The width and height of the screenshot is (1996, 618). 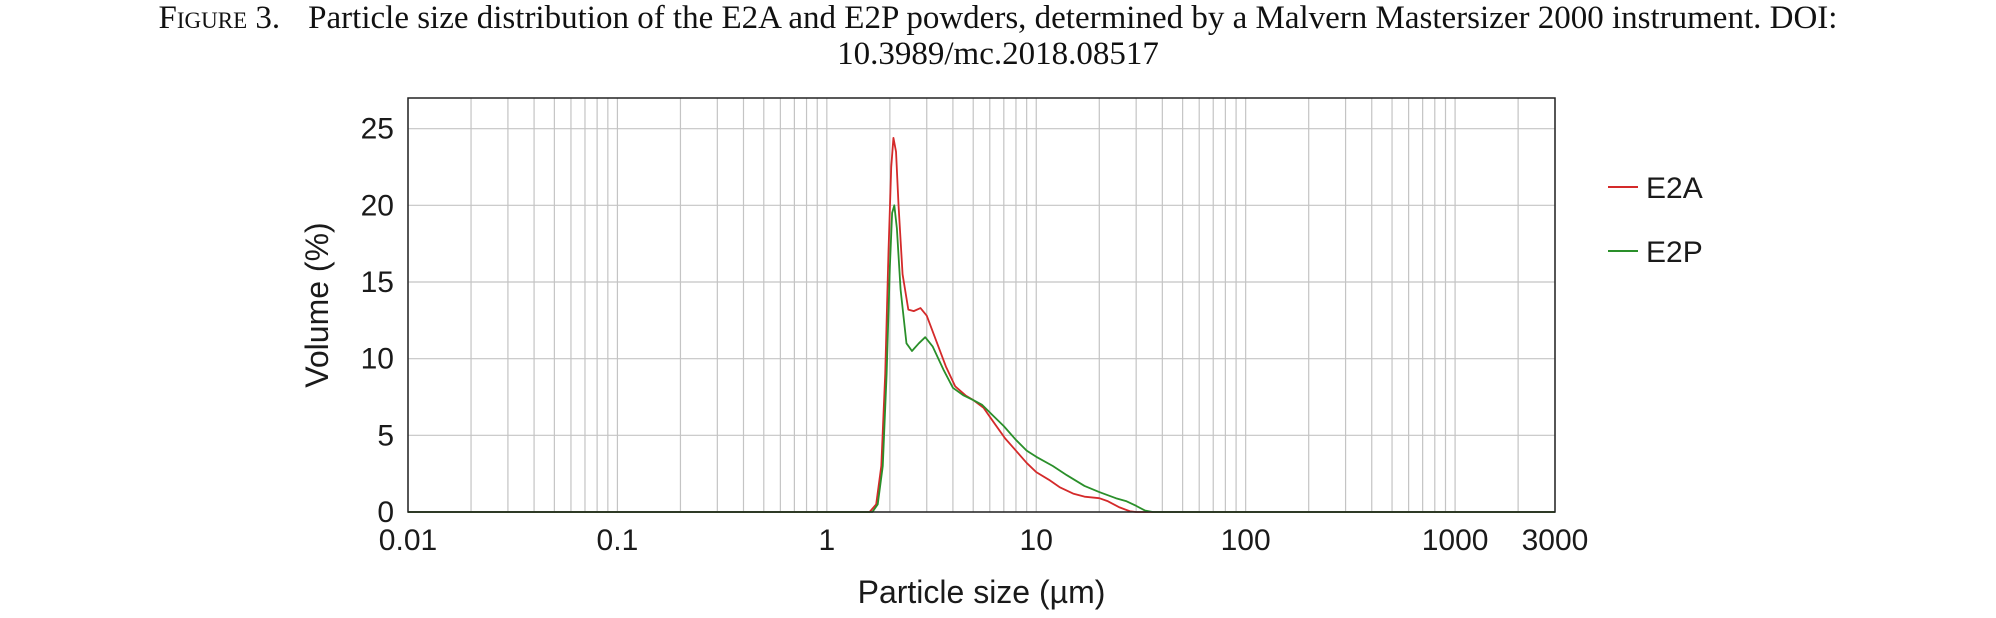 What do you see at coordinates (377, 129) in the screenshot?
I see `y-tick-label: 25` at bounding box center [377, 129].